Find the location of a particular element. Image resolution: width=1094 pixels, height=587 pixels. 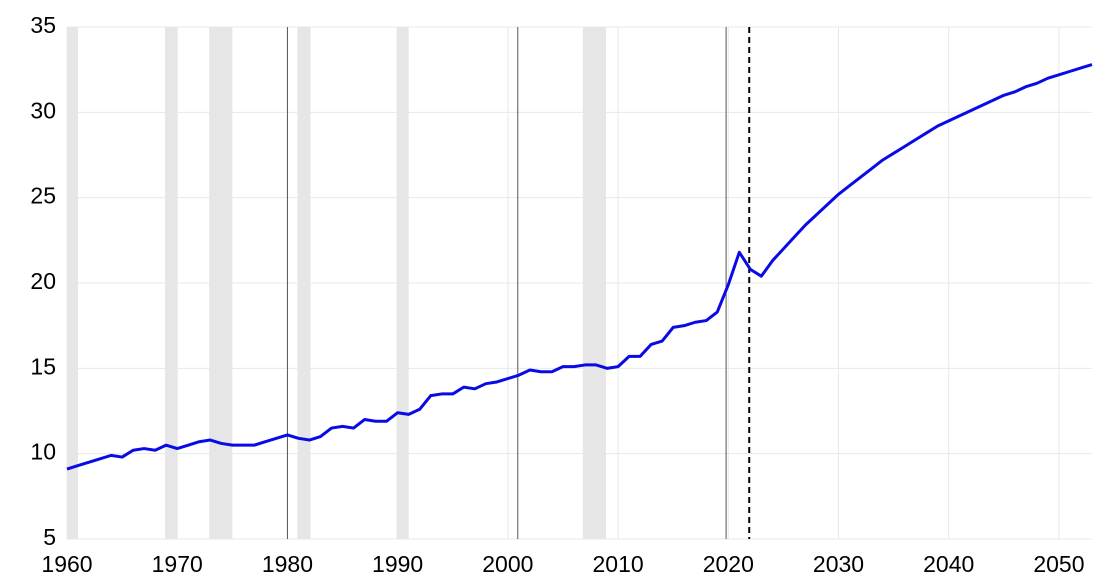

x-tick-label: 2030 is located at coordinates (838, 564).